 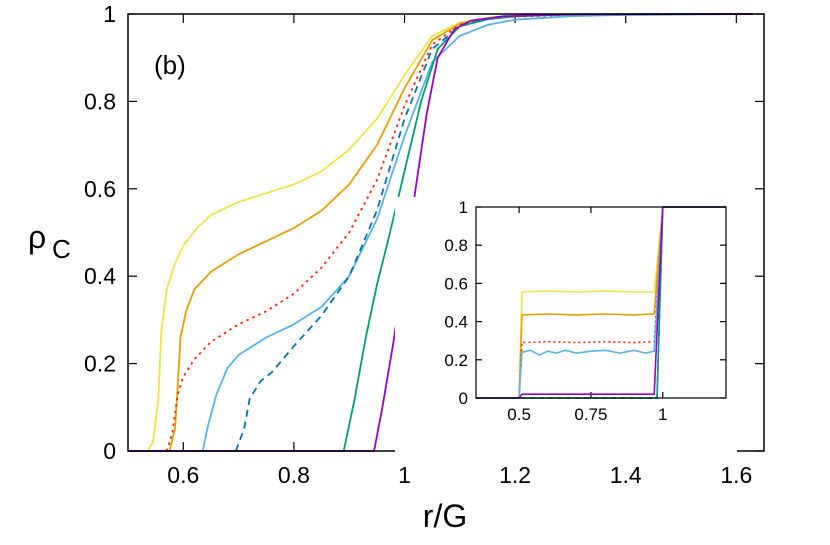 What do you see at coordinates (100, 101) in the screenshot?
I see `main-y-tick-label: 0.8` at bounding box center [100, 101].